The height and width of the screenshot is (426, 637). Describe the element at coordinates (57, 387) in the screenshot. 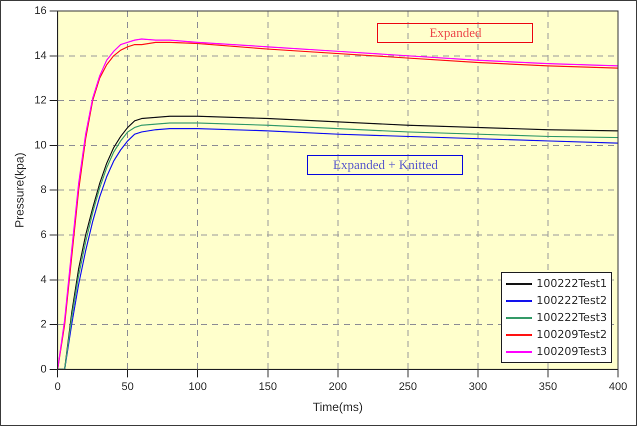

I see `x-tick-label: 0` at that location.